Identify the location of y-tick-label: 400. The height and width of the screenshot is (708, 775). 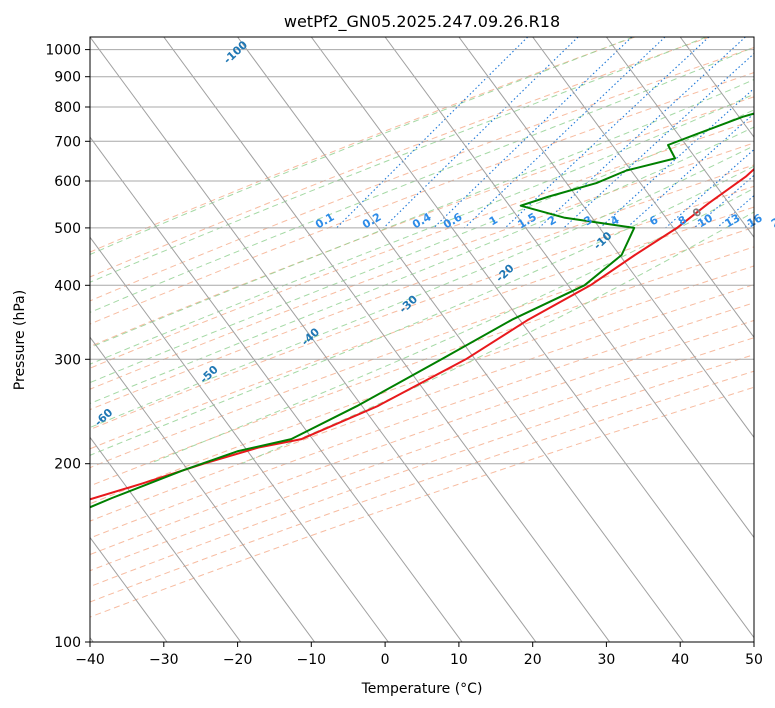
(67, 286).